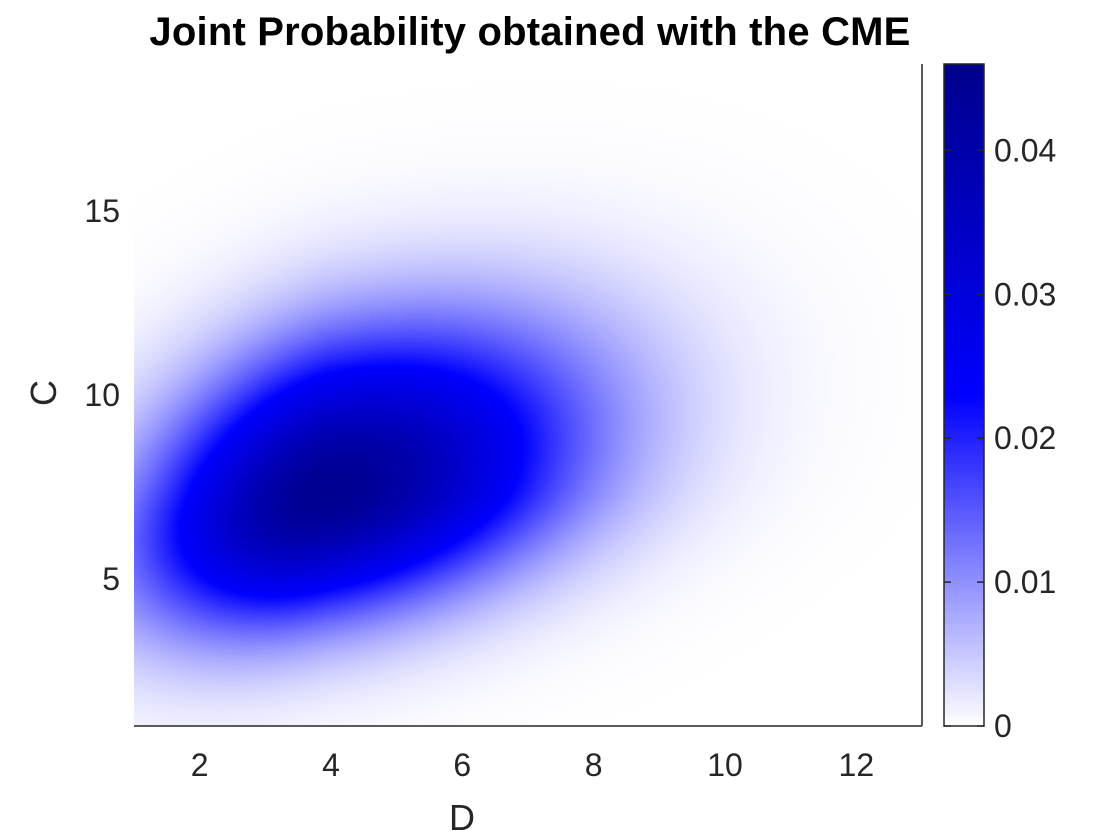 The height and width of the screenshot is (840, 1120). What do you see at coordinates (594, 765) in the screenshot?
I see `x-tick-label: 8` at bounding box center [594, 765].